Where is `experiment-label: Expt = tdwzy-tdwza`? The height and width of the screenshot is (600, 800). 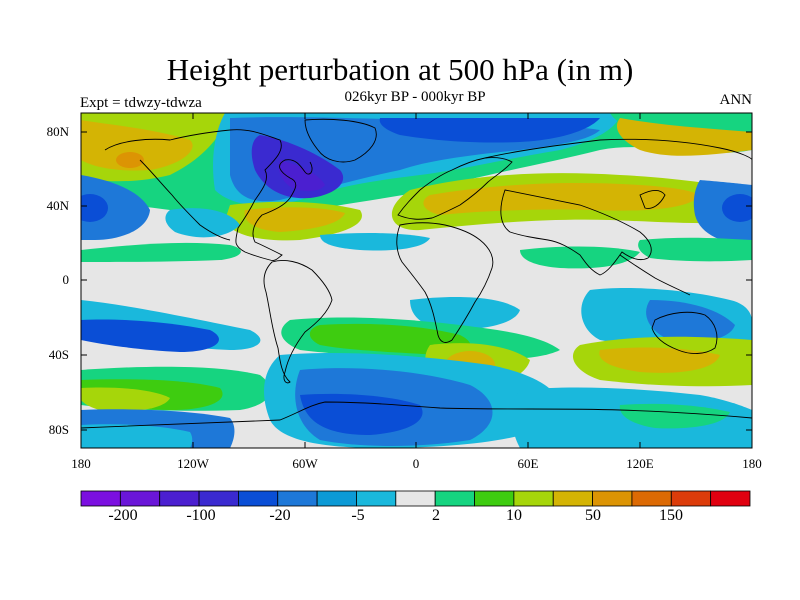 experiment-label: Expt = tdwzy-tdwza is located at coordinates (141, 103).